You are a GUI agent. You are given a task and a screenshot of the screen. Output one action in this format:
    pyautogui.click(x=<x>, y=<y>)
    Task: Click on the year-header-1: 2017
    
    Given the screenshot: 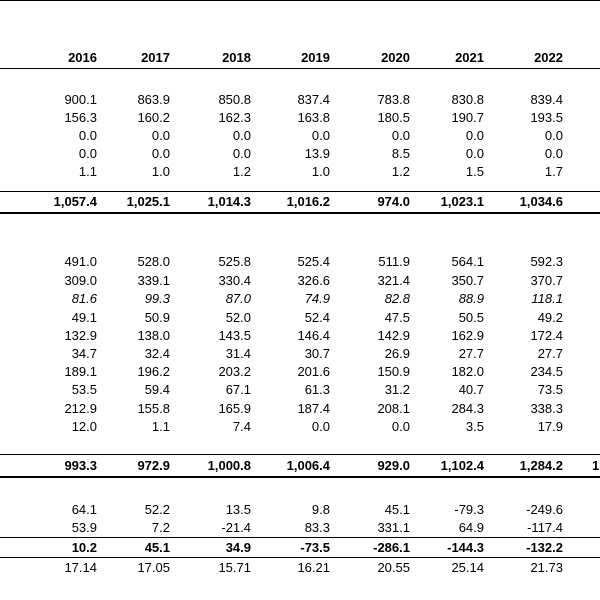 What is the action you would take?
    pyautogui.click(x=155, y=57)
    